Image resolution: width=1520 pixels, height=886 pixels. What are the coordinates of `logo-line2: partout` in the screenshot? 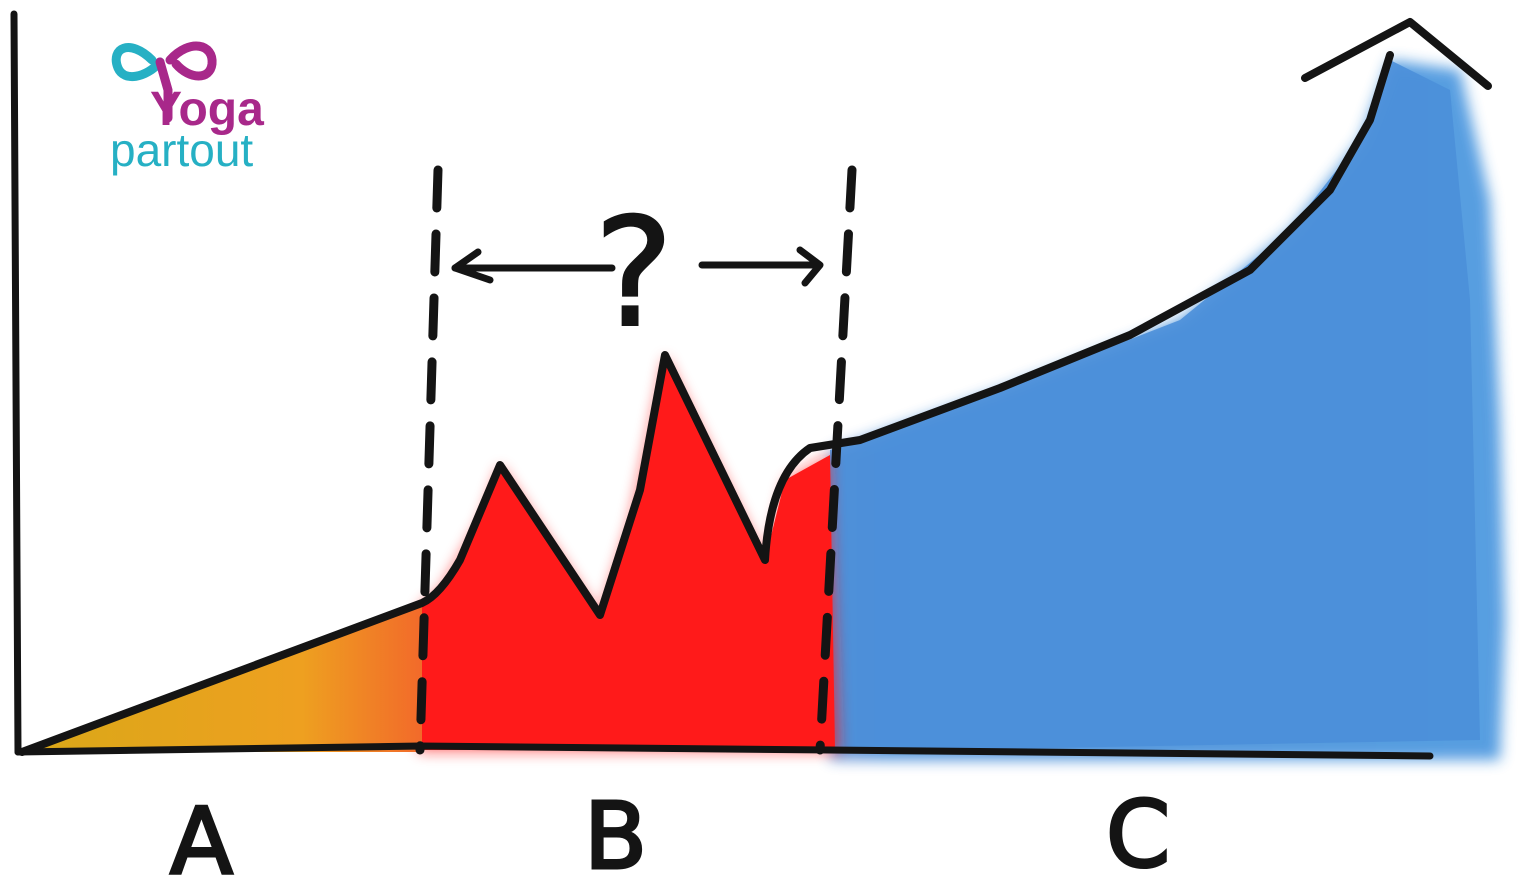 It's located at (181, 150).